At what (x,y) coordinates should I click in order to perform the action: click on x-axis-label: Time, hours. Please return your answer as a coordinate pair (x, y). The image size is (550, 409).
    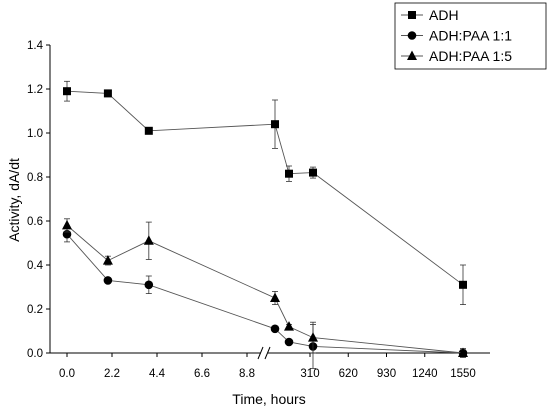
    Looking at the image, I should click on (268, 399).